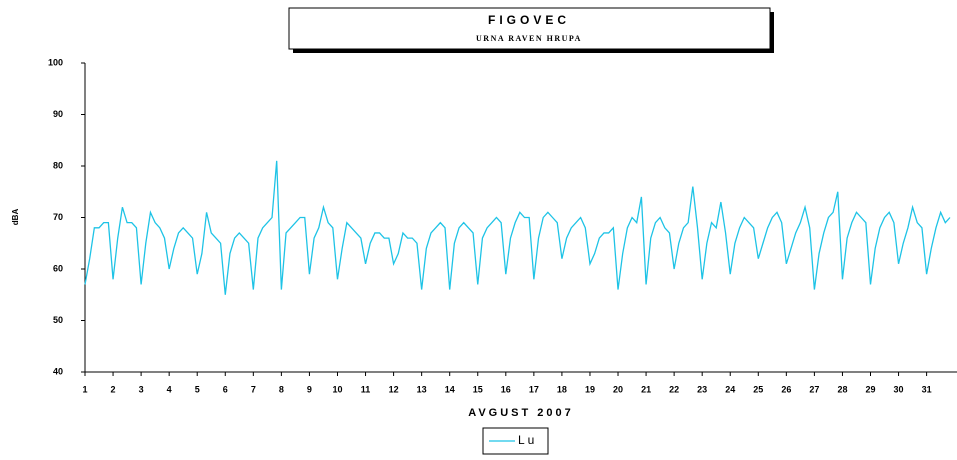 This screenshot has width=957, height=460. What do you see at coordinates (842, 389) in the screenshot?
I see `x-tick-label: 28` at bounding box center [842, 389].